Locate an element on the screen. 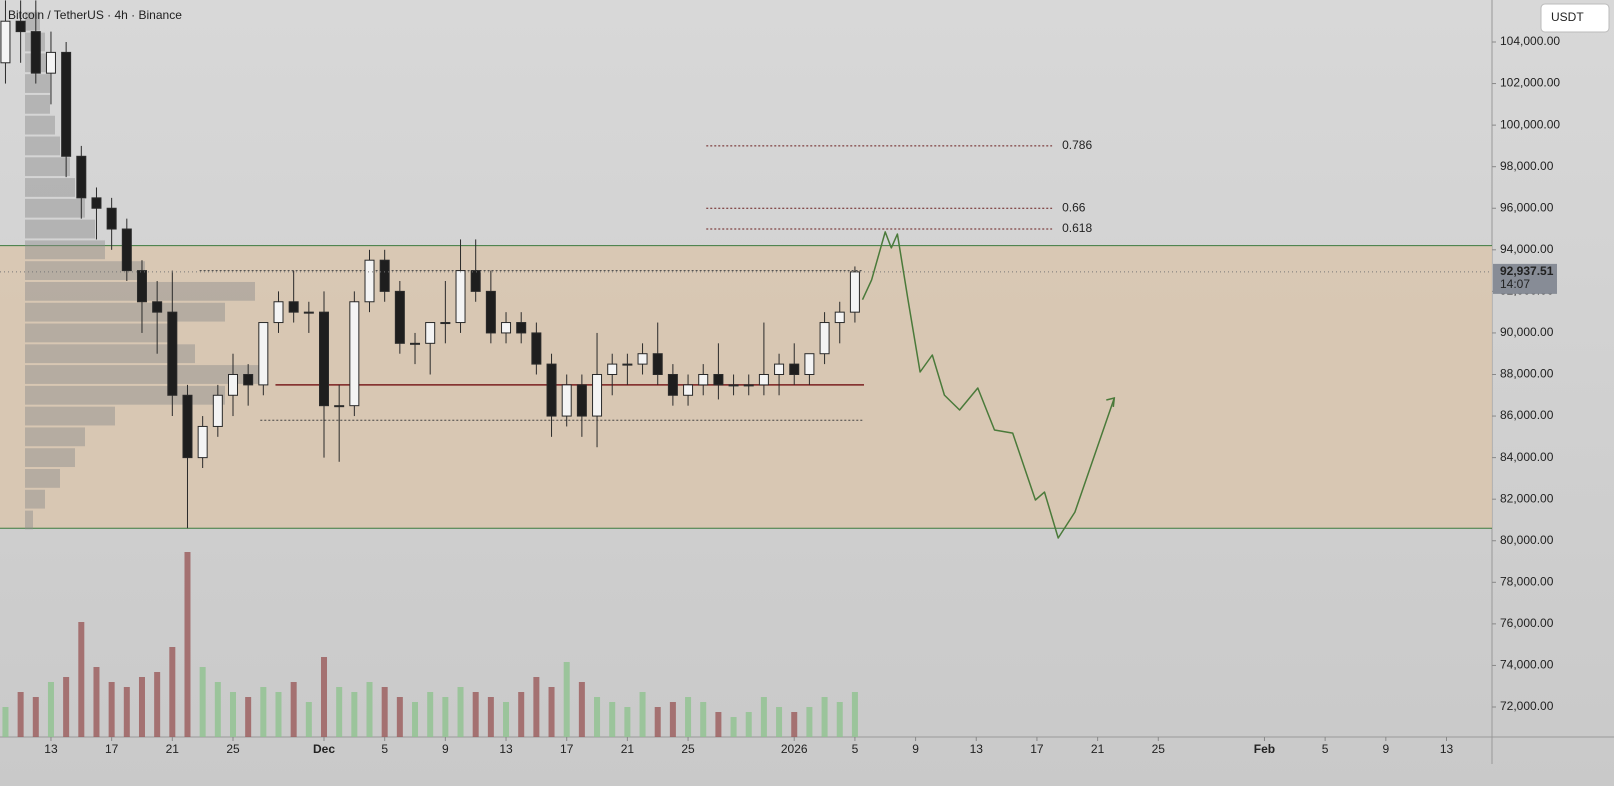 The height and width of the screenshot is (786, 1614). last-price-label: 92,937.51 is located at coordinates (1527, 271).